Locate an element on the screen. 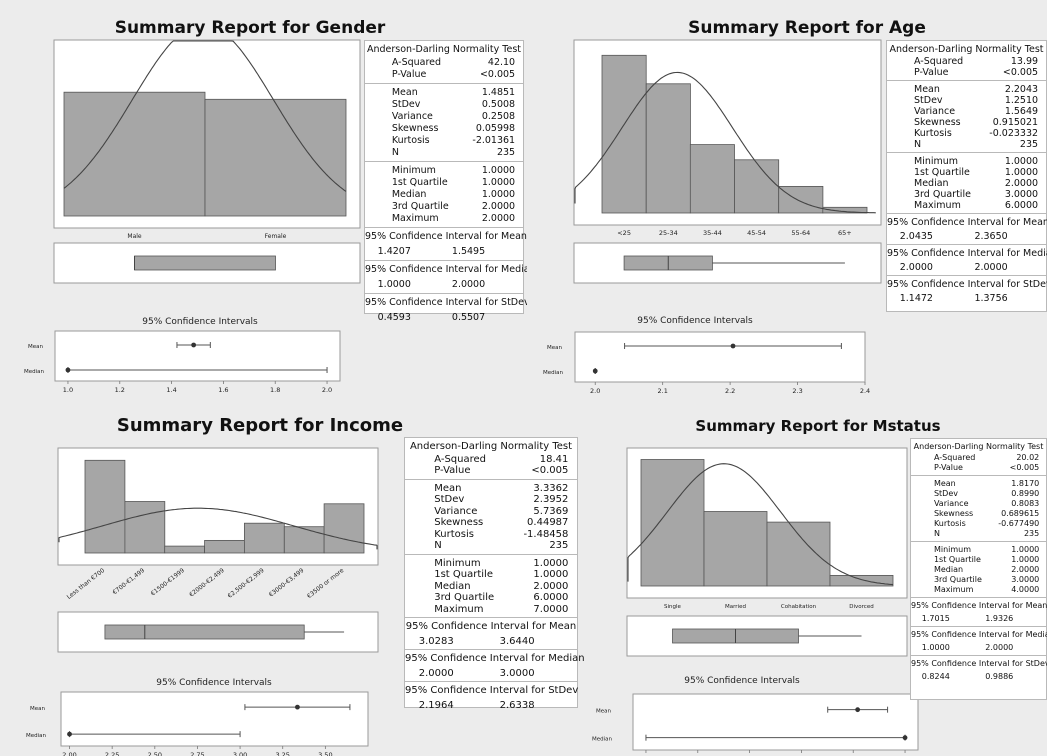 Image resolution: width=1047 pixels, height=756 pixels. stat-row: Median 1.0000 is located at coordinates (444, 195).